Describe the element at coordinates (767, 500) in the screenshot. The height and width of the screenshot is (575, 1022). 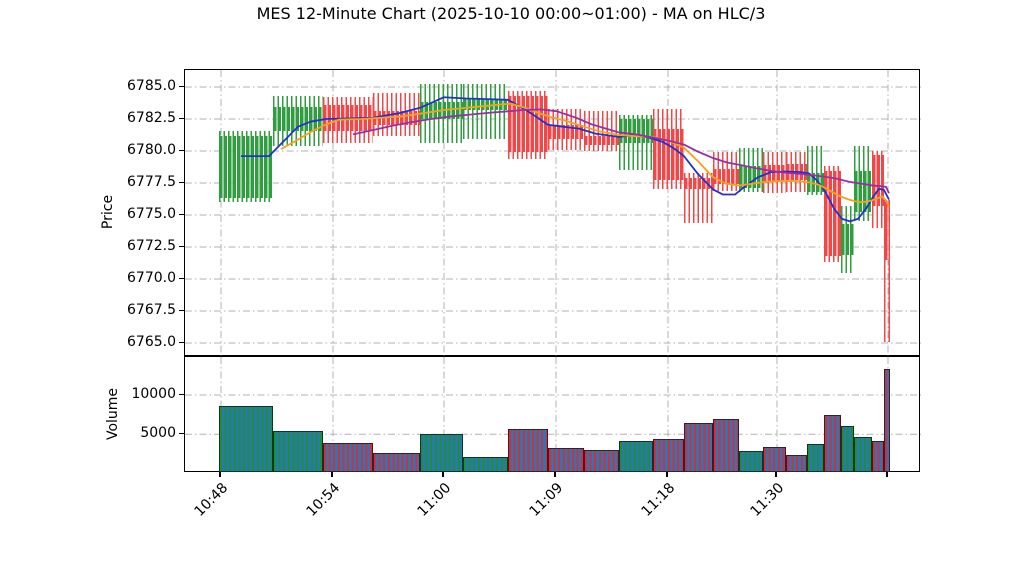
I see `time-tick-label: 11:30` at that location.